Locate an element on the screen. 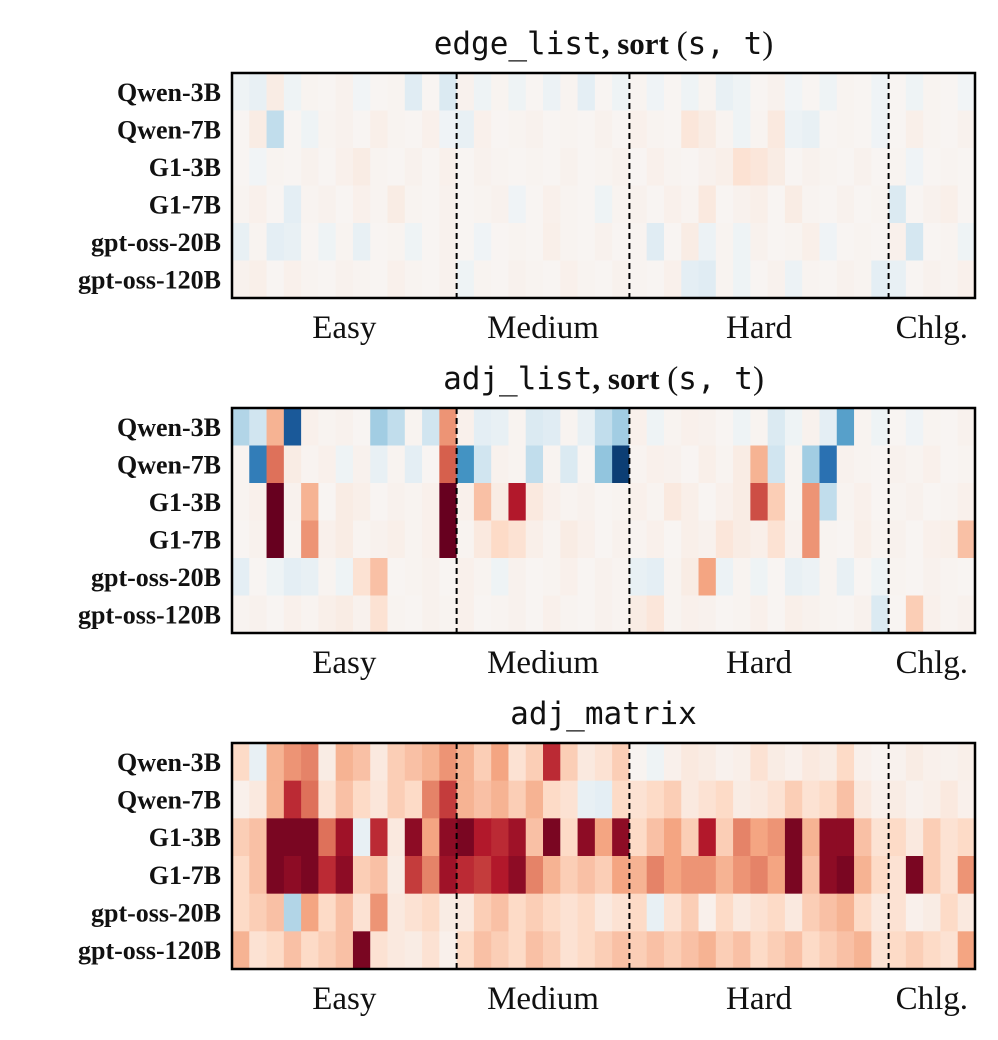 This screenshot has height=1040, width=998. row-label: Qwen-3B is located at coordinates (169, 762).